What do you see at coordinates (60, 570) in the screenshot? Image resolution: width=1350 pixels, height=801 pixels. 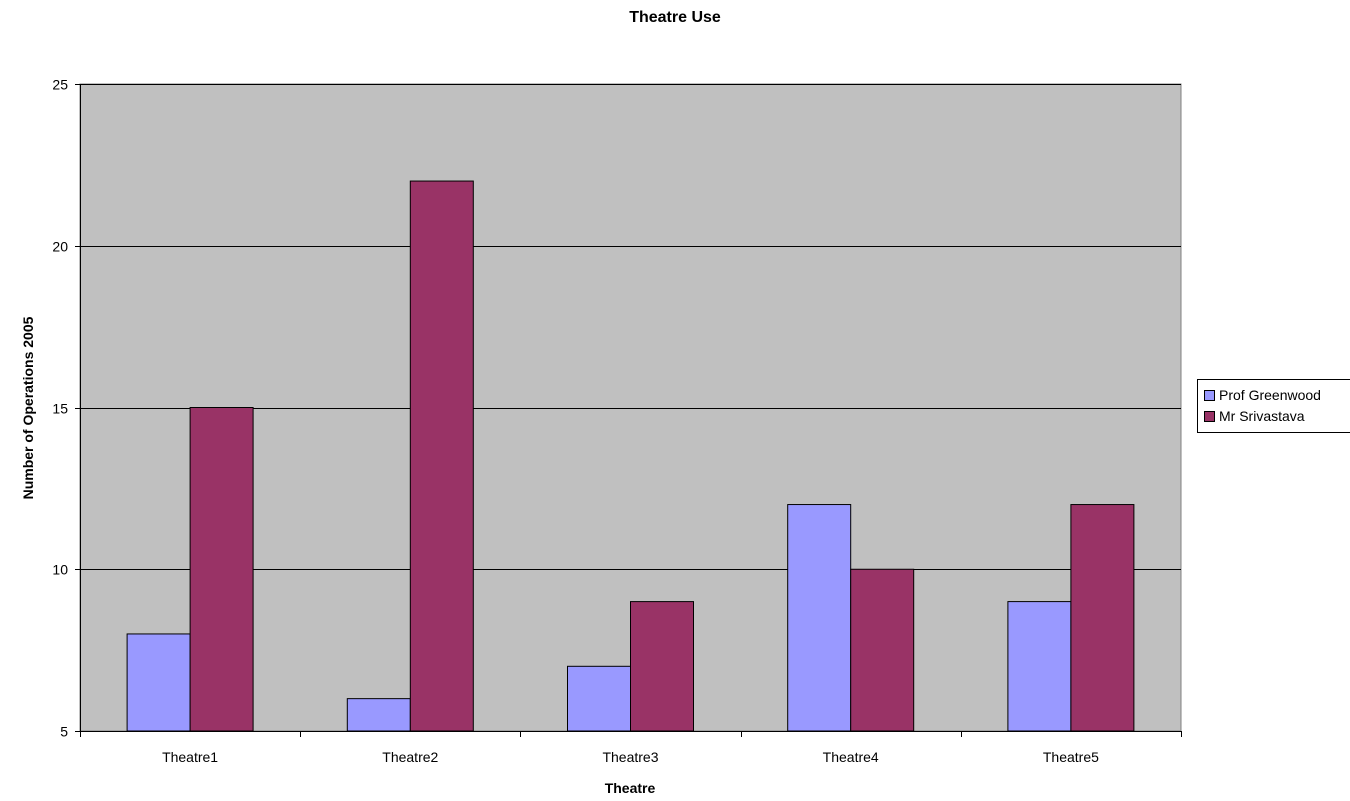 I see `y-tick-label: 10` at bounding box center [60, 570].